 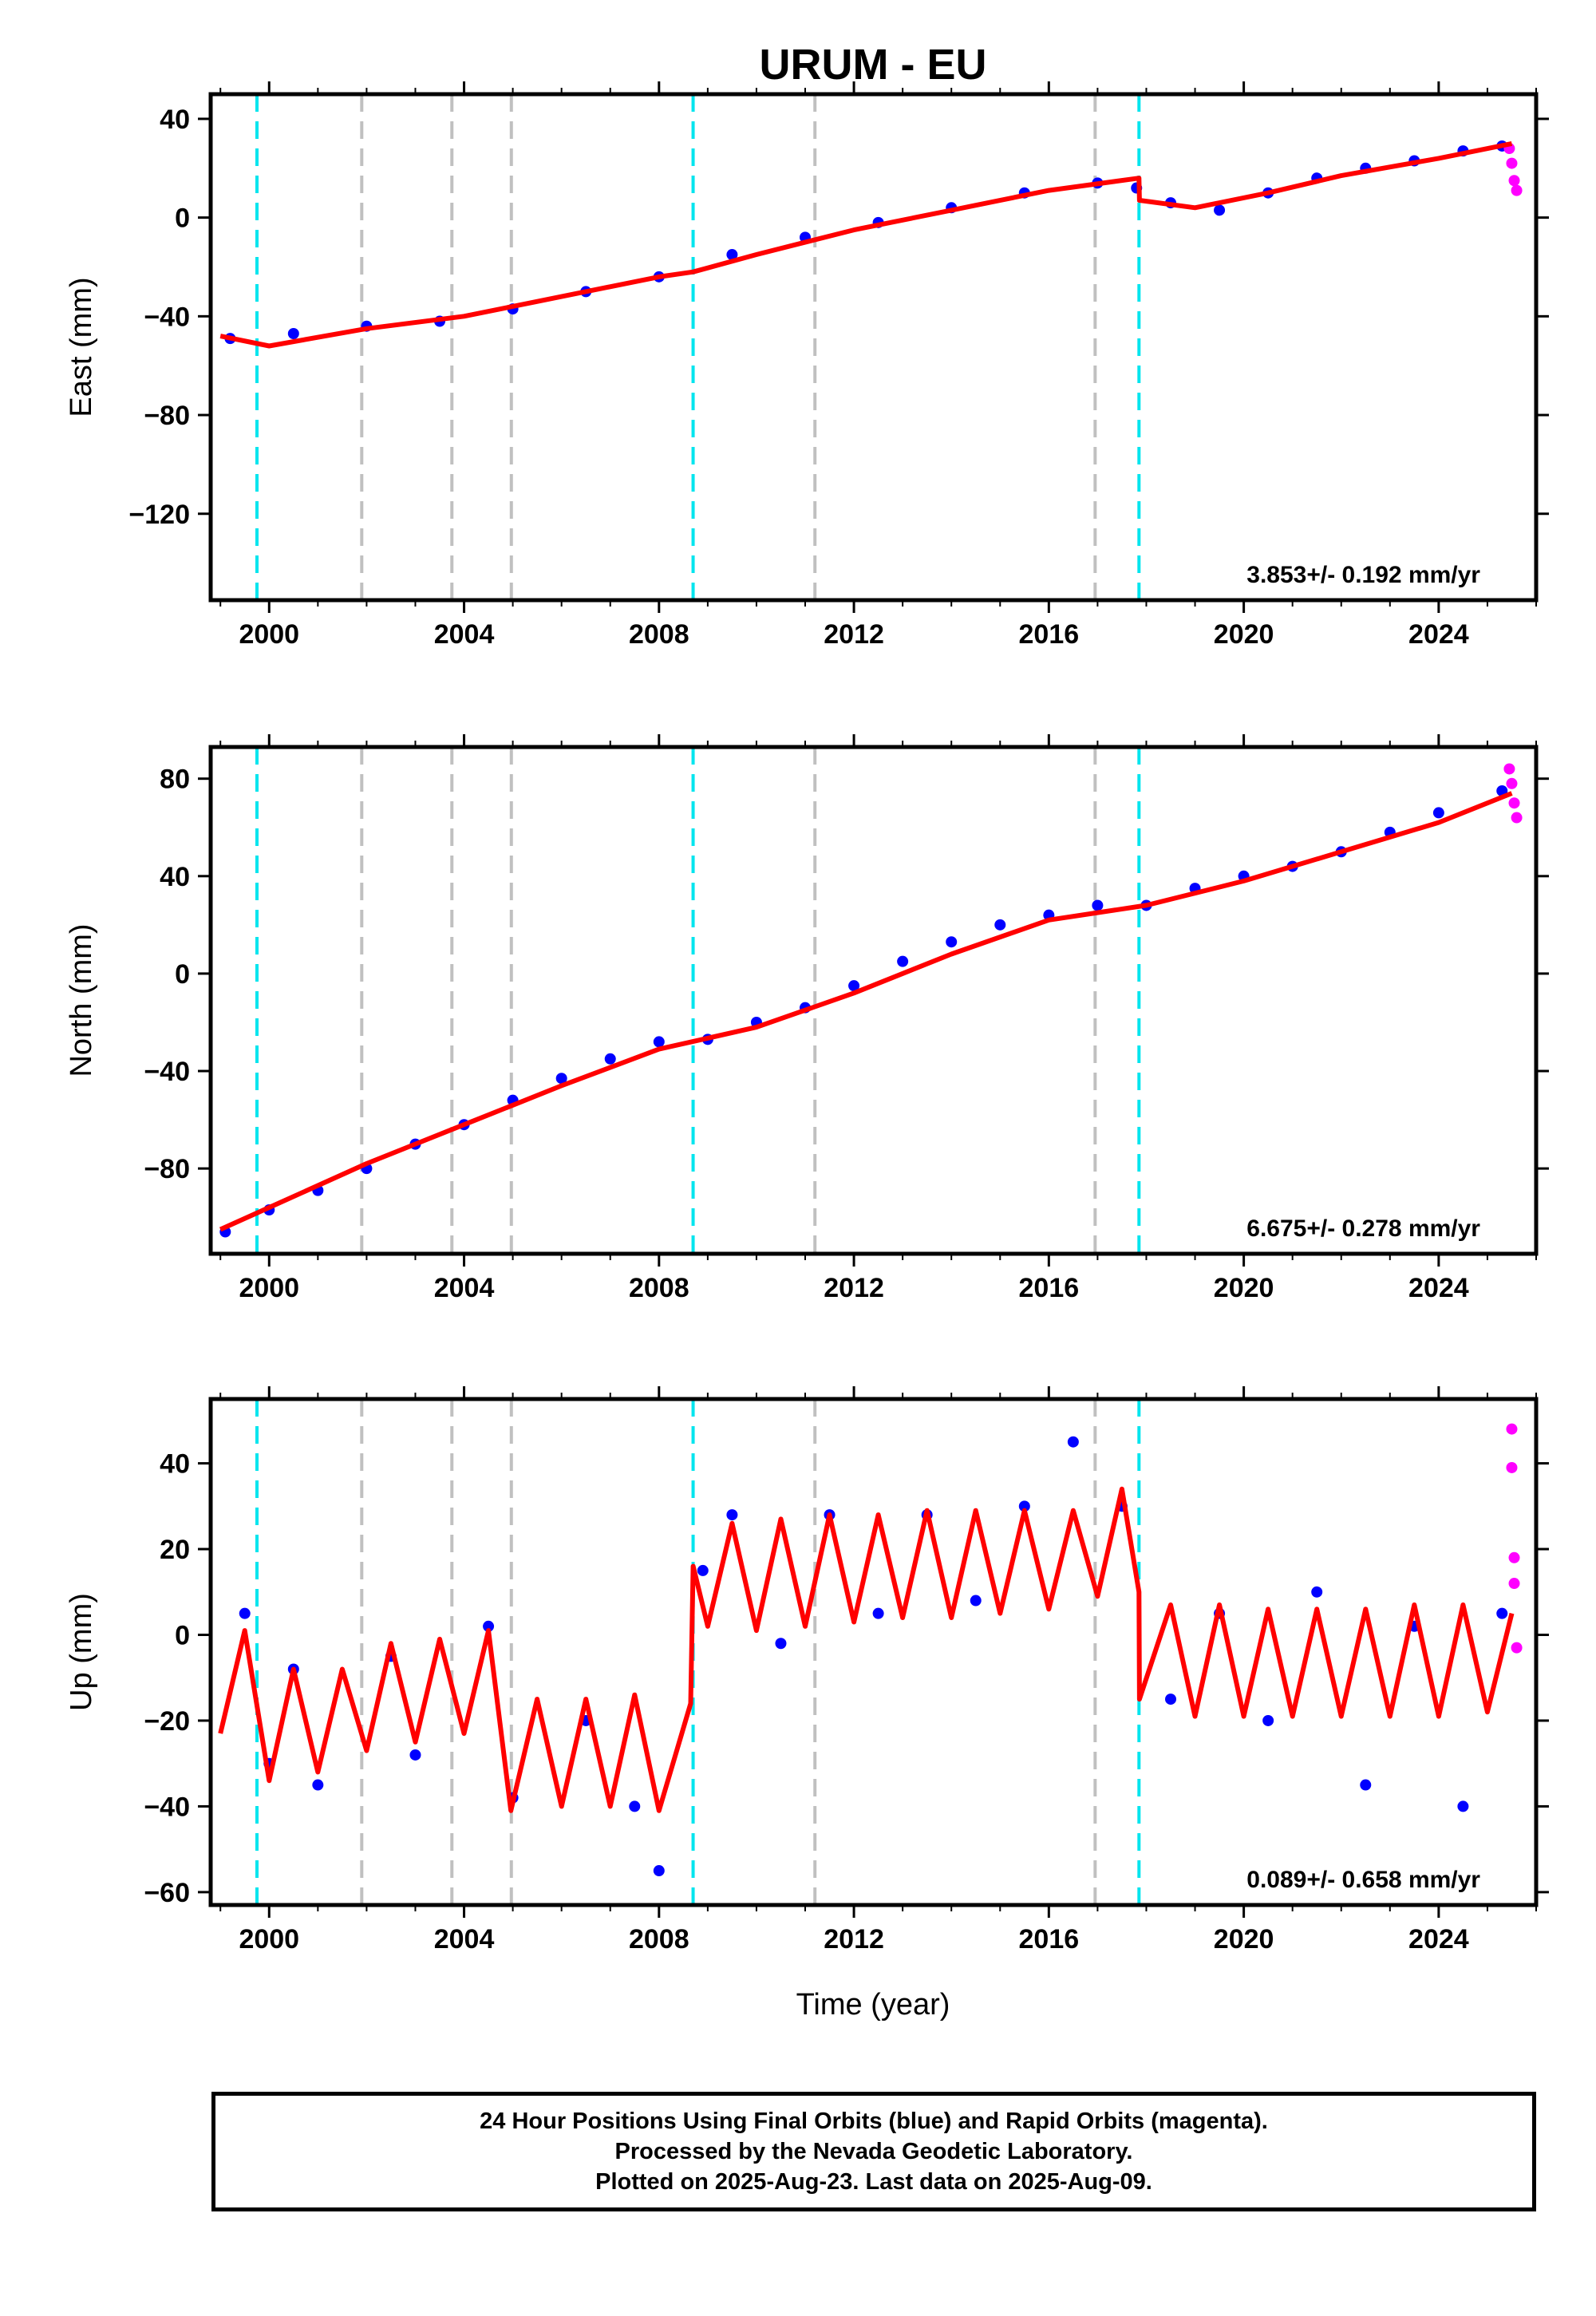 What do you see at coordinates (659, 1939) in the screenshot?
I see `up-x-tick-label: 2008` at bounding box center [659, 1939].